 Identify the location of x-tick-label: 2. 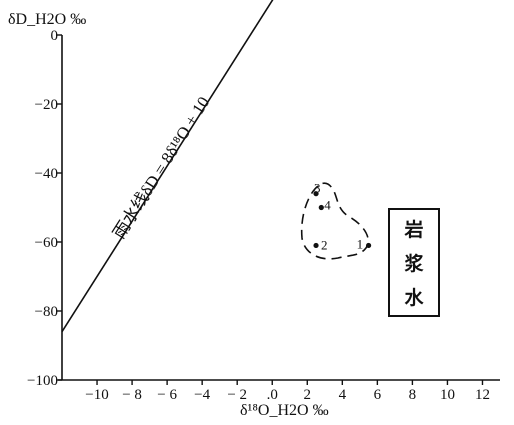
(308, 395).